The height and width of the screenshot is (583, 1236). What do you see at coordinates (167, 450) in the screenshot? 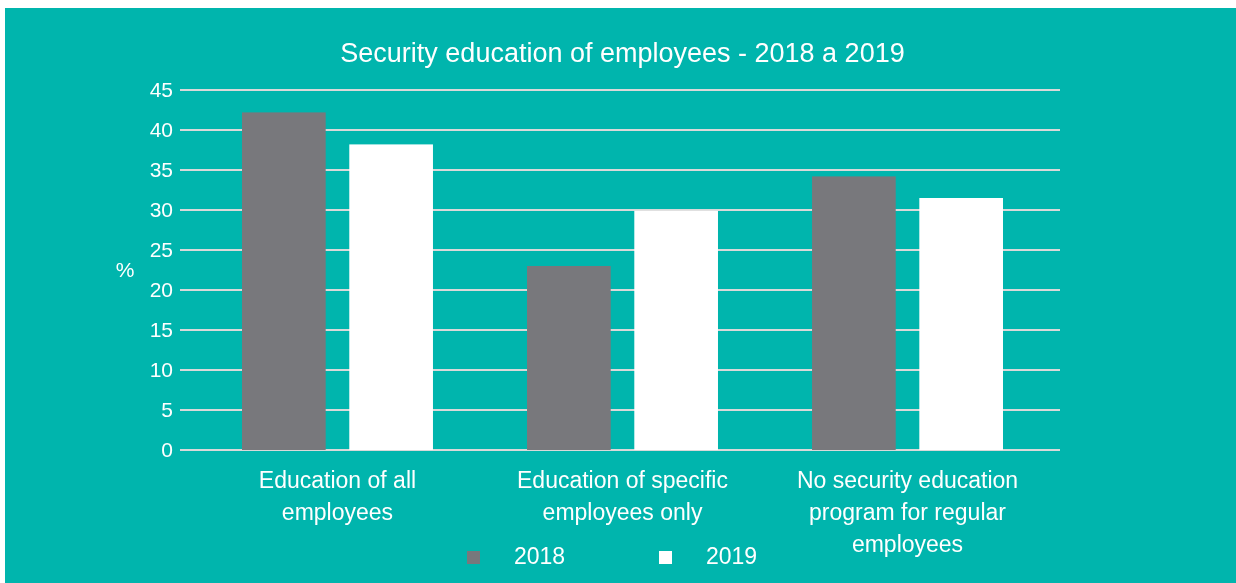
I see `y-tick-label: 0` at bounding box center [167, 450].